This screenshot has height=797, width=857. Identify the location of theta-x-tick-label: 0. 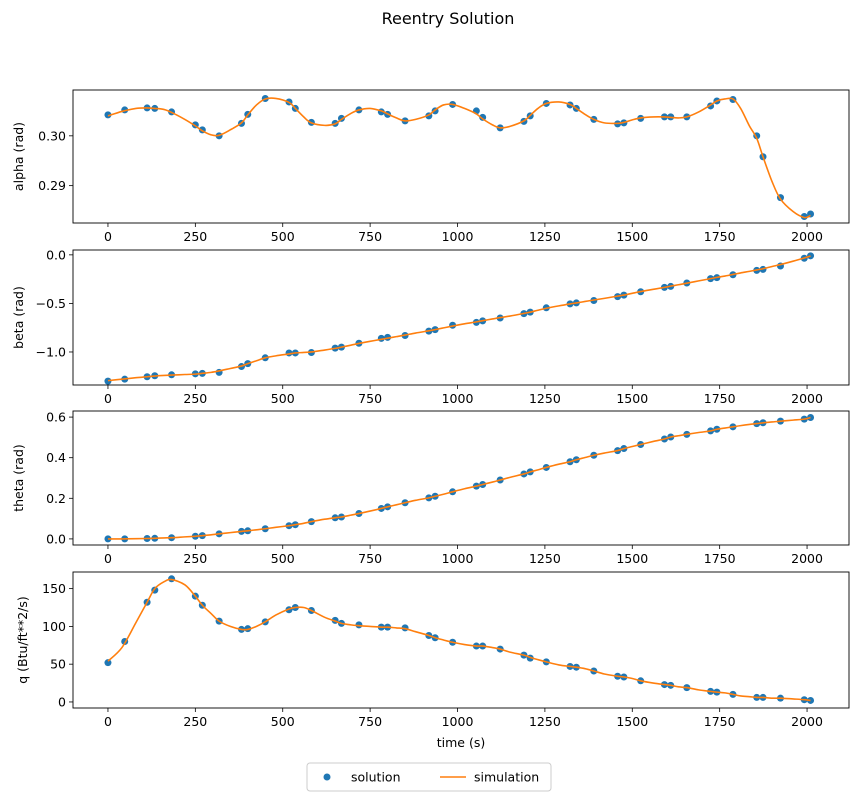
(108, 558).